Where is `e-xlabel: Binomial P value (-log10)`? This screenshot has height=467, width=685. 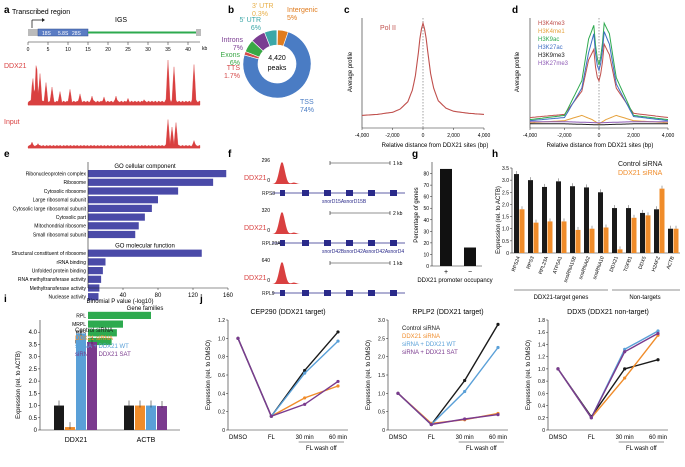 e-xlabel: Binomial P value (-log10) is located at coordinates (120, 302).